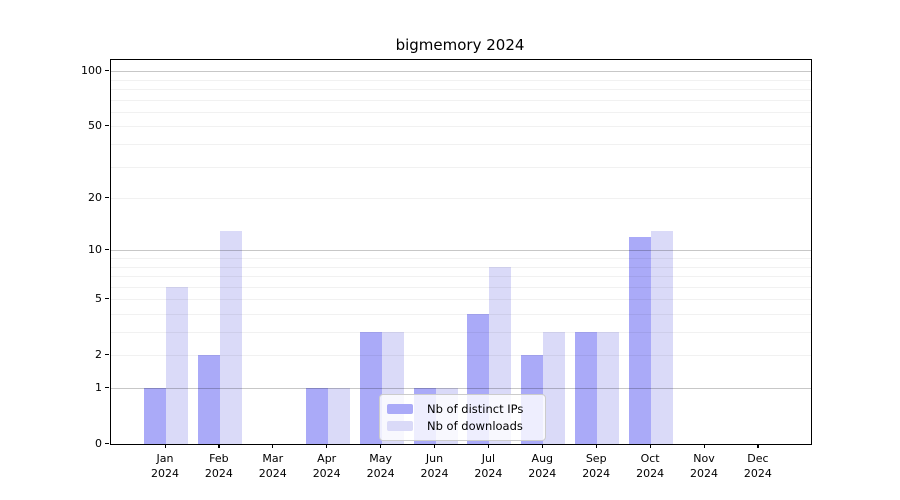  I want to click on x-tick-label-mar: Mar 2024, so click(272, 466).